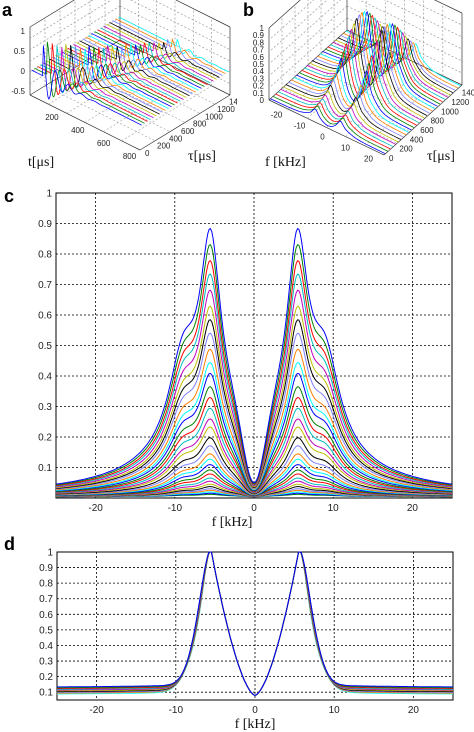 The height and width of the screenshot is (732, 474). I want to click on y-tick-label: 1, so click(49, 194).